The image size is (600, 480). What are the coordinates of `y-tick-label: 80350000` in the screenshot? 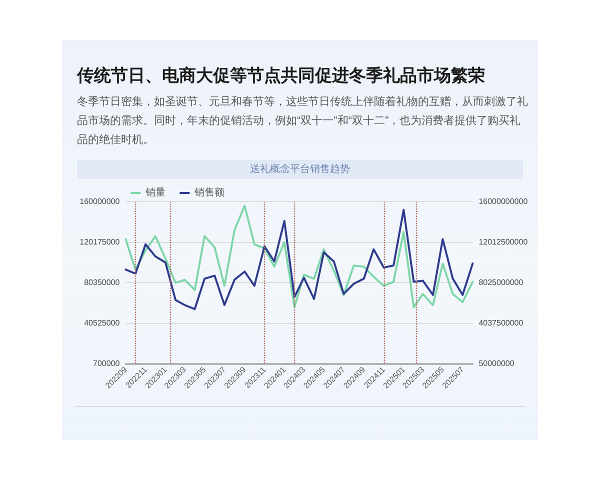 It's located at (102, 282).